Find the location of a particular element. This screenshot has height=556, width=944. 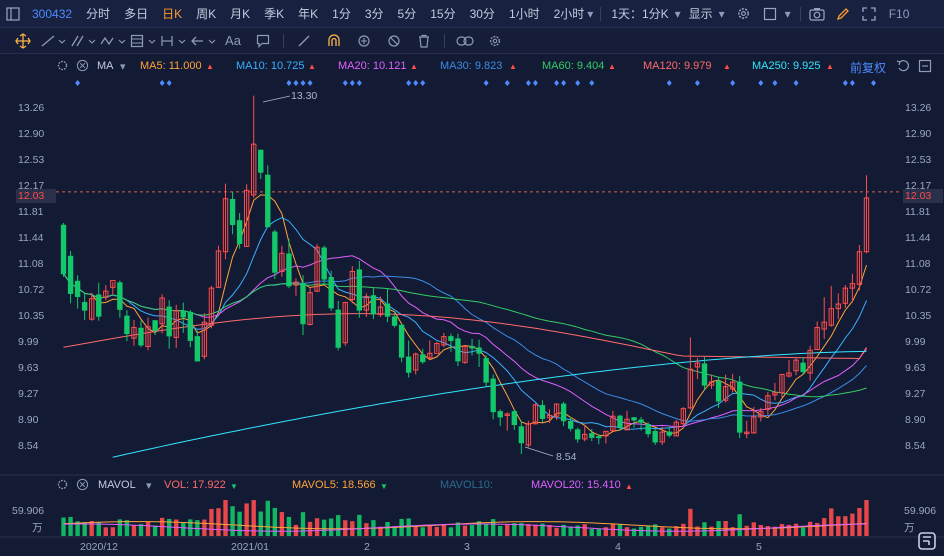

stock-code: 300432 is located at coordinates (52, 13).